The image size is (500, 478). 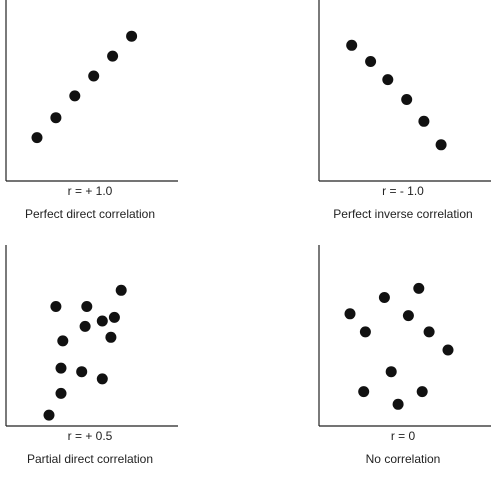 What do you see at coordinates (403, 436) in the screenshot?
I see `r-label: r = 0` at bounding box center [403, 436].